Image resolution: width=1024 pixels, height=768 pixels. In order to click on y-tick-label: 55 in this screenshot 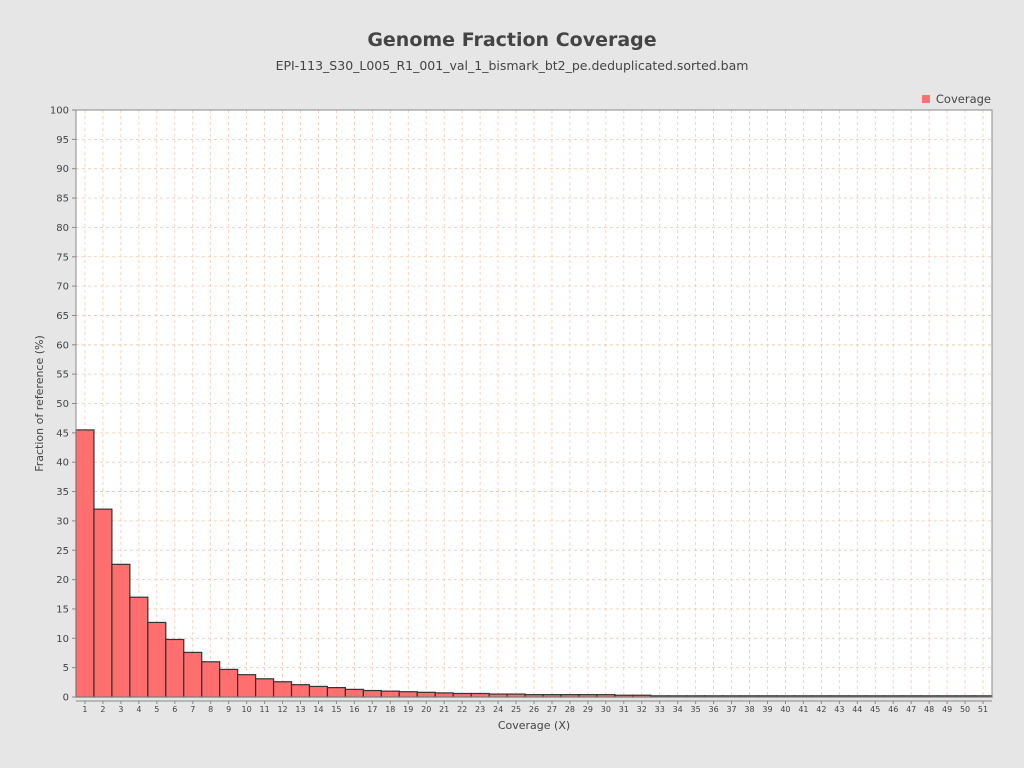, I will do `click(62, 375)`.